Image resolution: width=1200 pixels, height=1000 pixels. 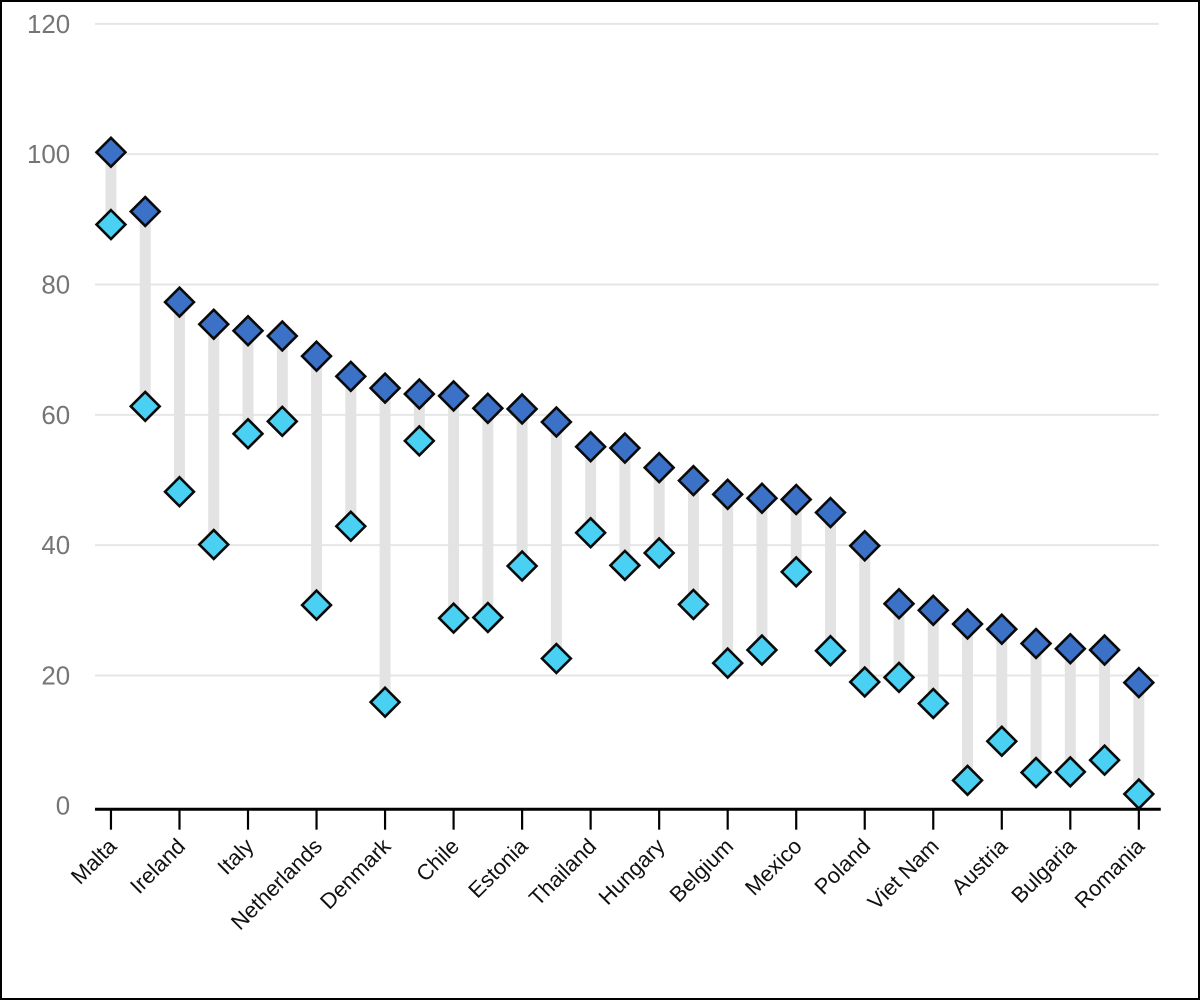 I want to click on x-tick-label: Chile, so click(x=437, y=859).